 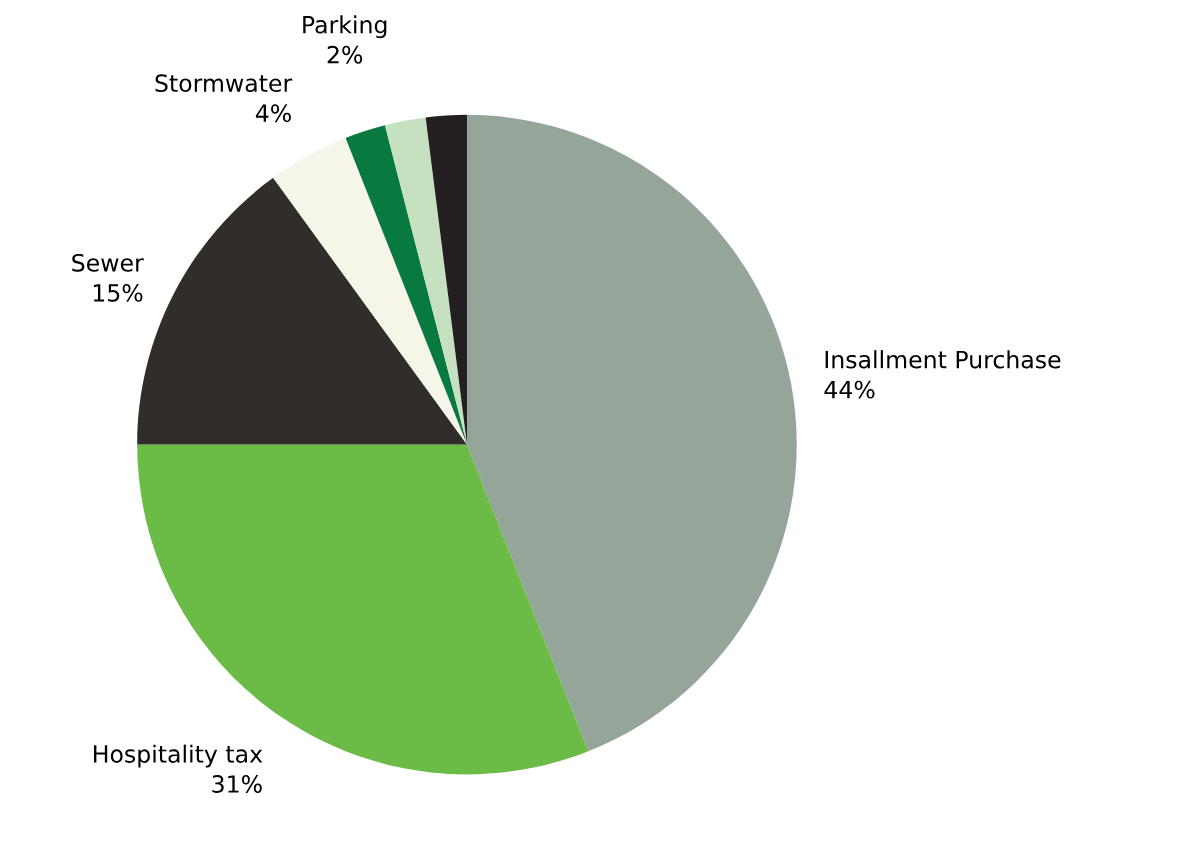 What do you see at coordinates (345, 27) in the screenshot?
I see `slice-label: Parking` at bounding box center [345, 27].